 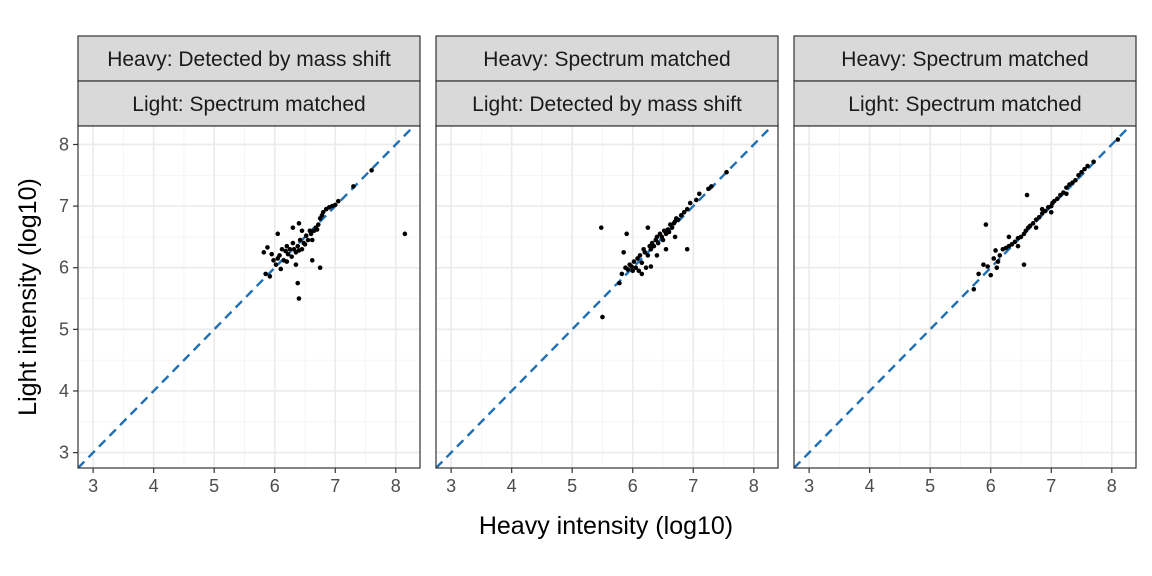 What do you see at coordinates (607, 103) in the screenshot?
I see `panel-2-strip-bottom` at bounding box center [607, 103].